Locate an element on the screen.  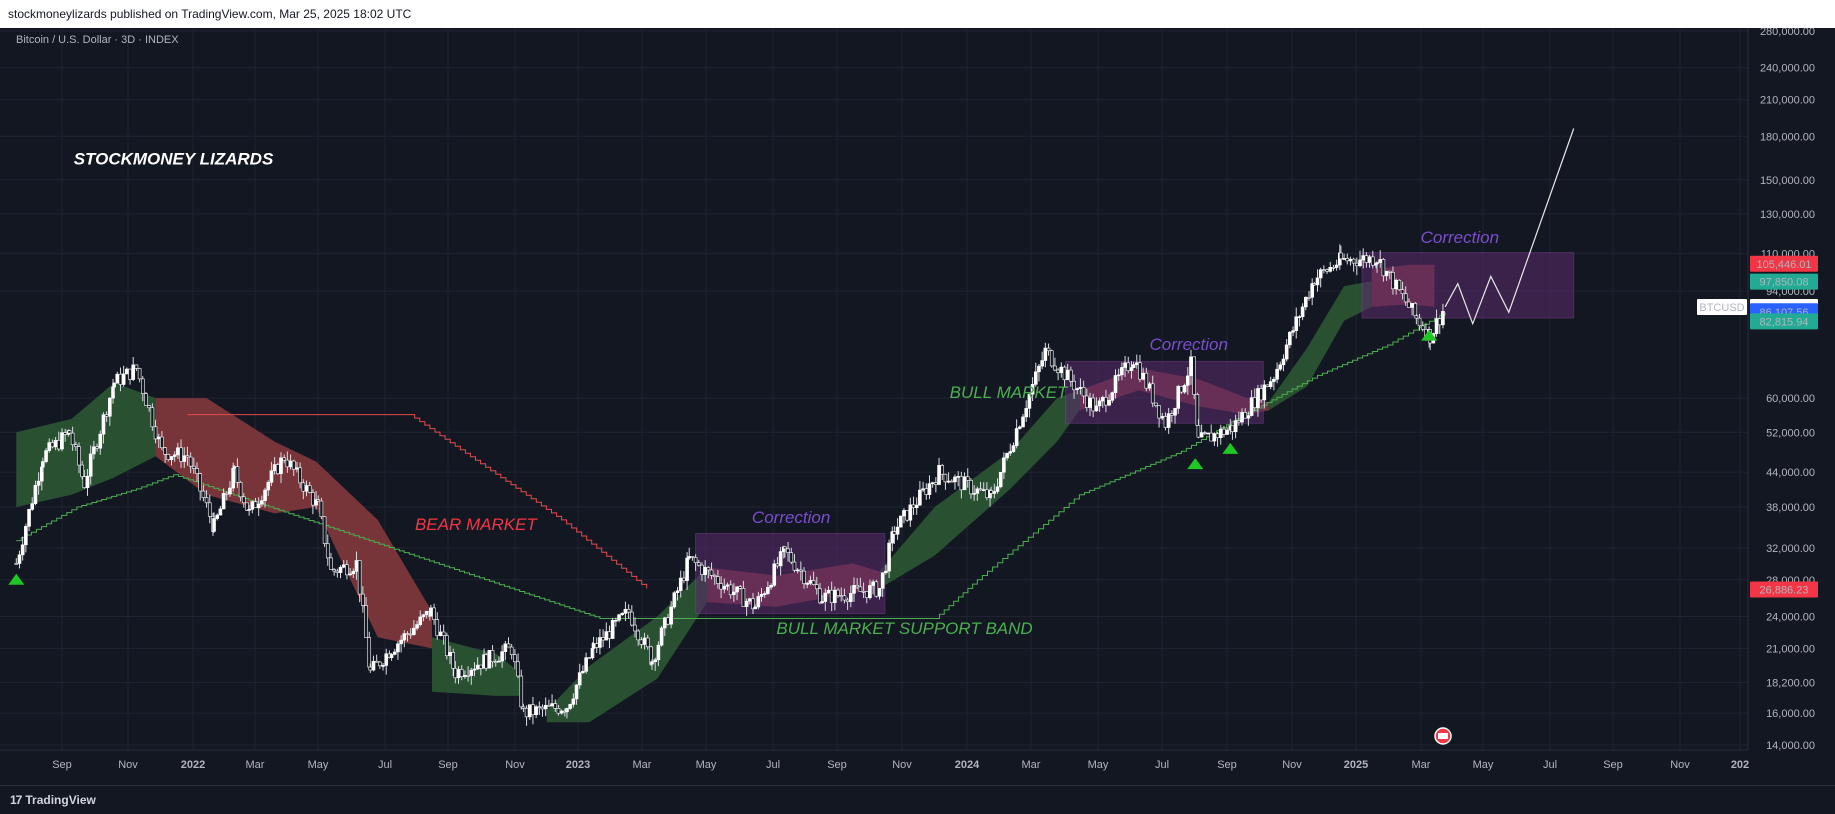
tradingview-logo-icon: 17 is located at coordinates (16, 800).